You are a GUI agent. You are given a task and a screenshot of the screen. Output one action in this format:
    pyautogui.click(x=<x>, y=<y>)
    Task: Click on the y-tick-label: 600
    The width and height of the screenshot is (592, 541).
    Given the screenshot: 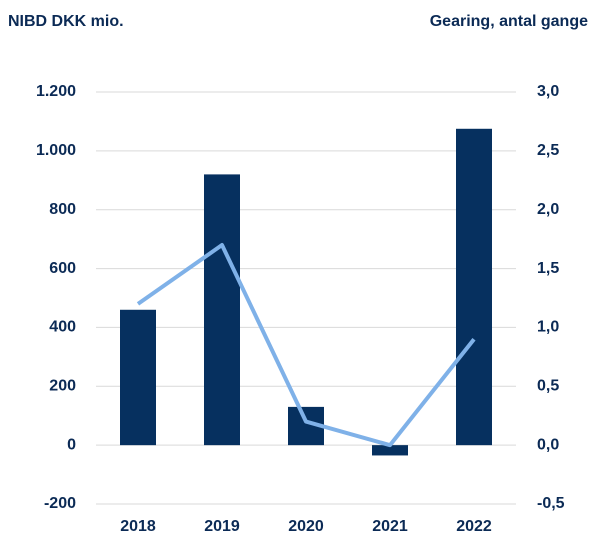 What is the action you would take?
    pyautogui.click(x=62, y=268)
    